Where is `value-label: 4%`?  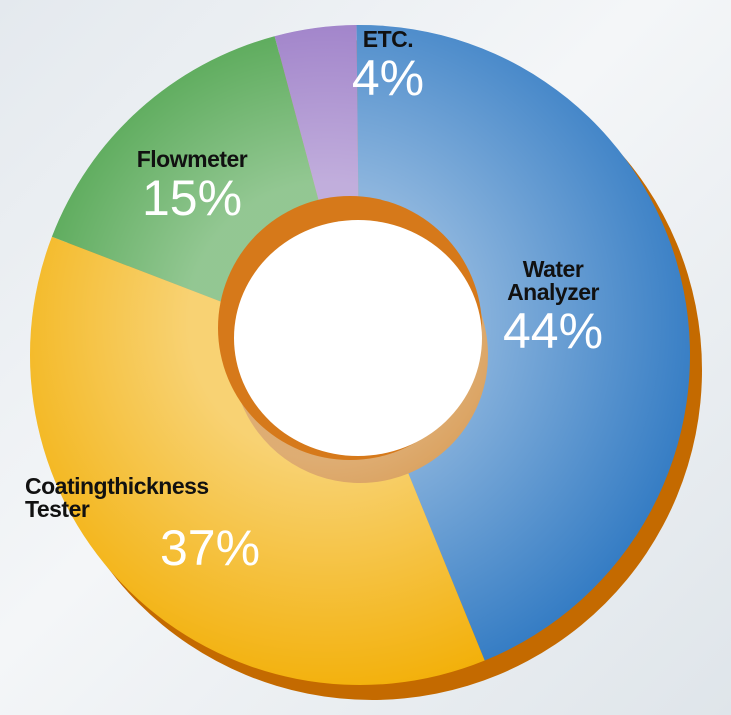 value-label: 4% is located at coordinates (388, 78).